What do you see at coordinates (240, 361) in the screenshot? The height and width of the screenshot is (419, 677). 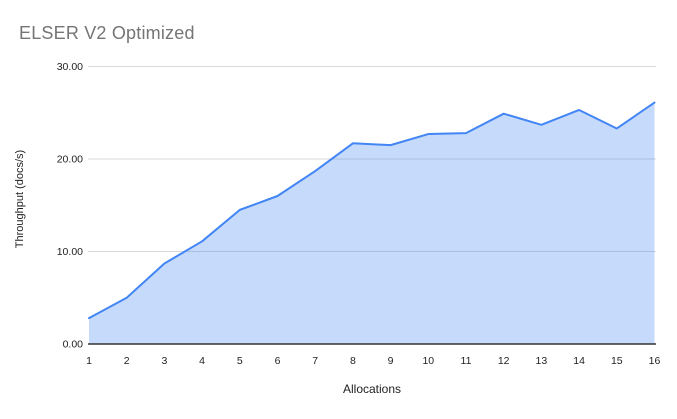 I see `x-tick-label: 5` at bounding box center [240, 361].